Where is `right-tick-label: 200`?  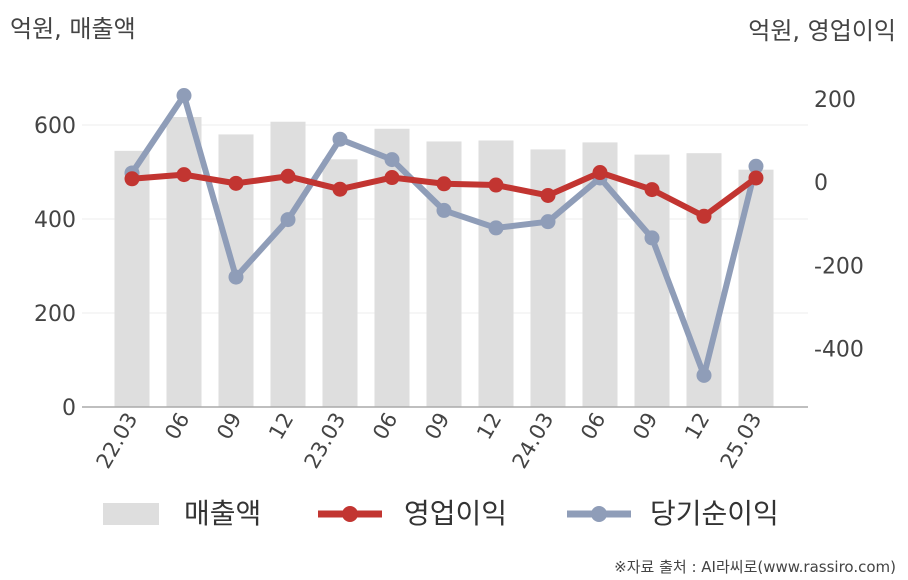 right-tick-label: 200 is located at coordinates (835, 100).